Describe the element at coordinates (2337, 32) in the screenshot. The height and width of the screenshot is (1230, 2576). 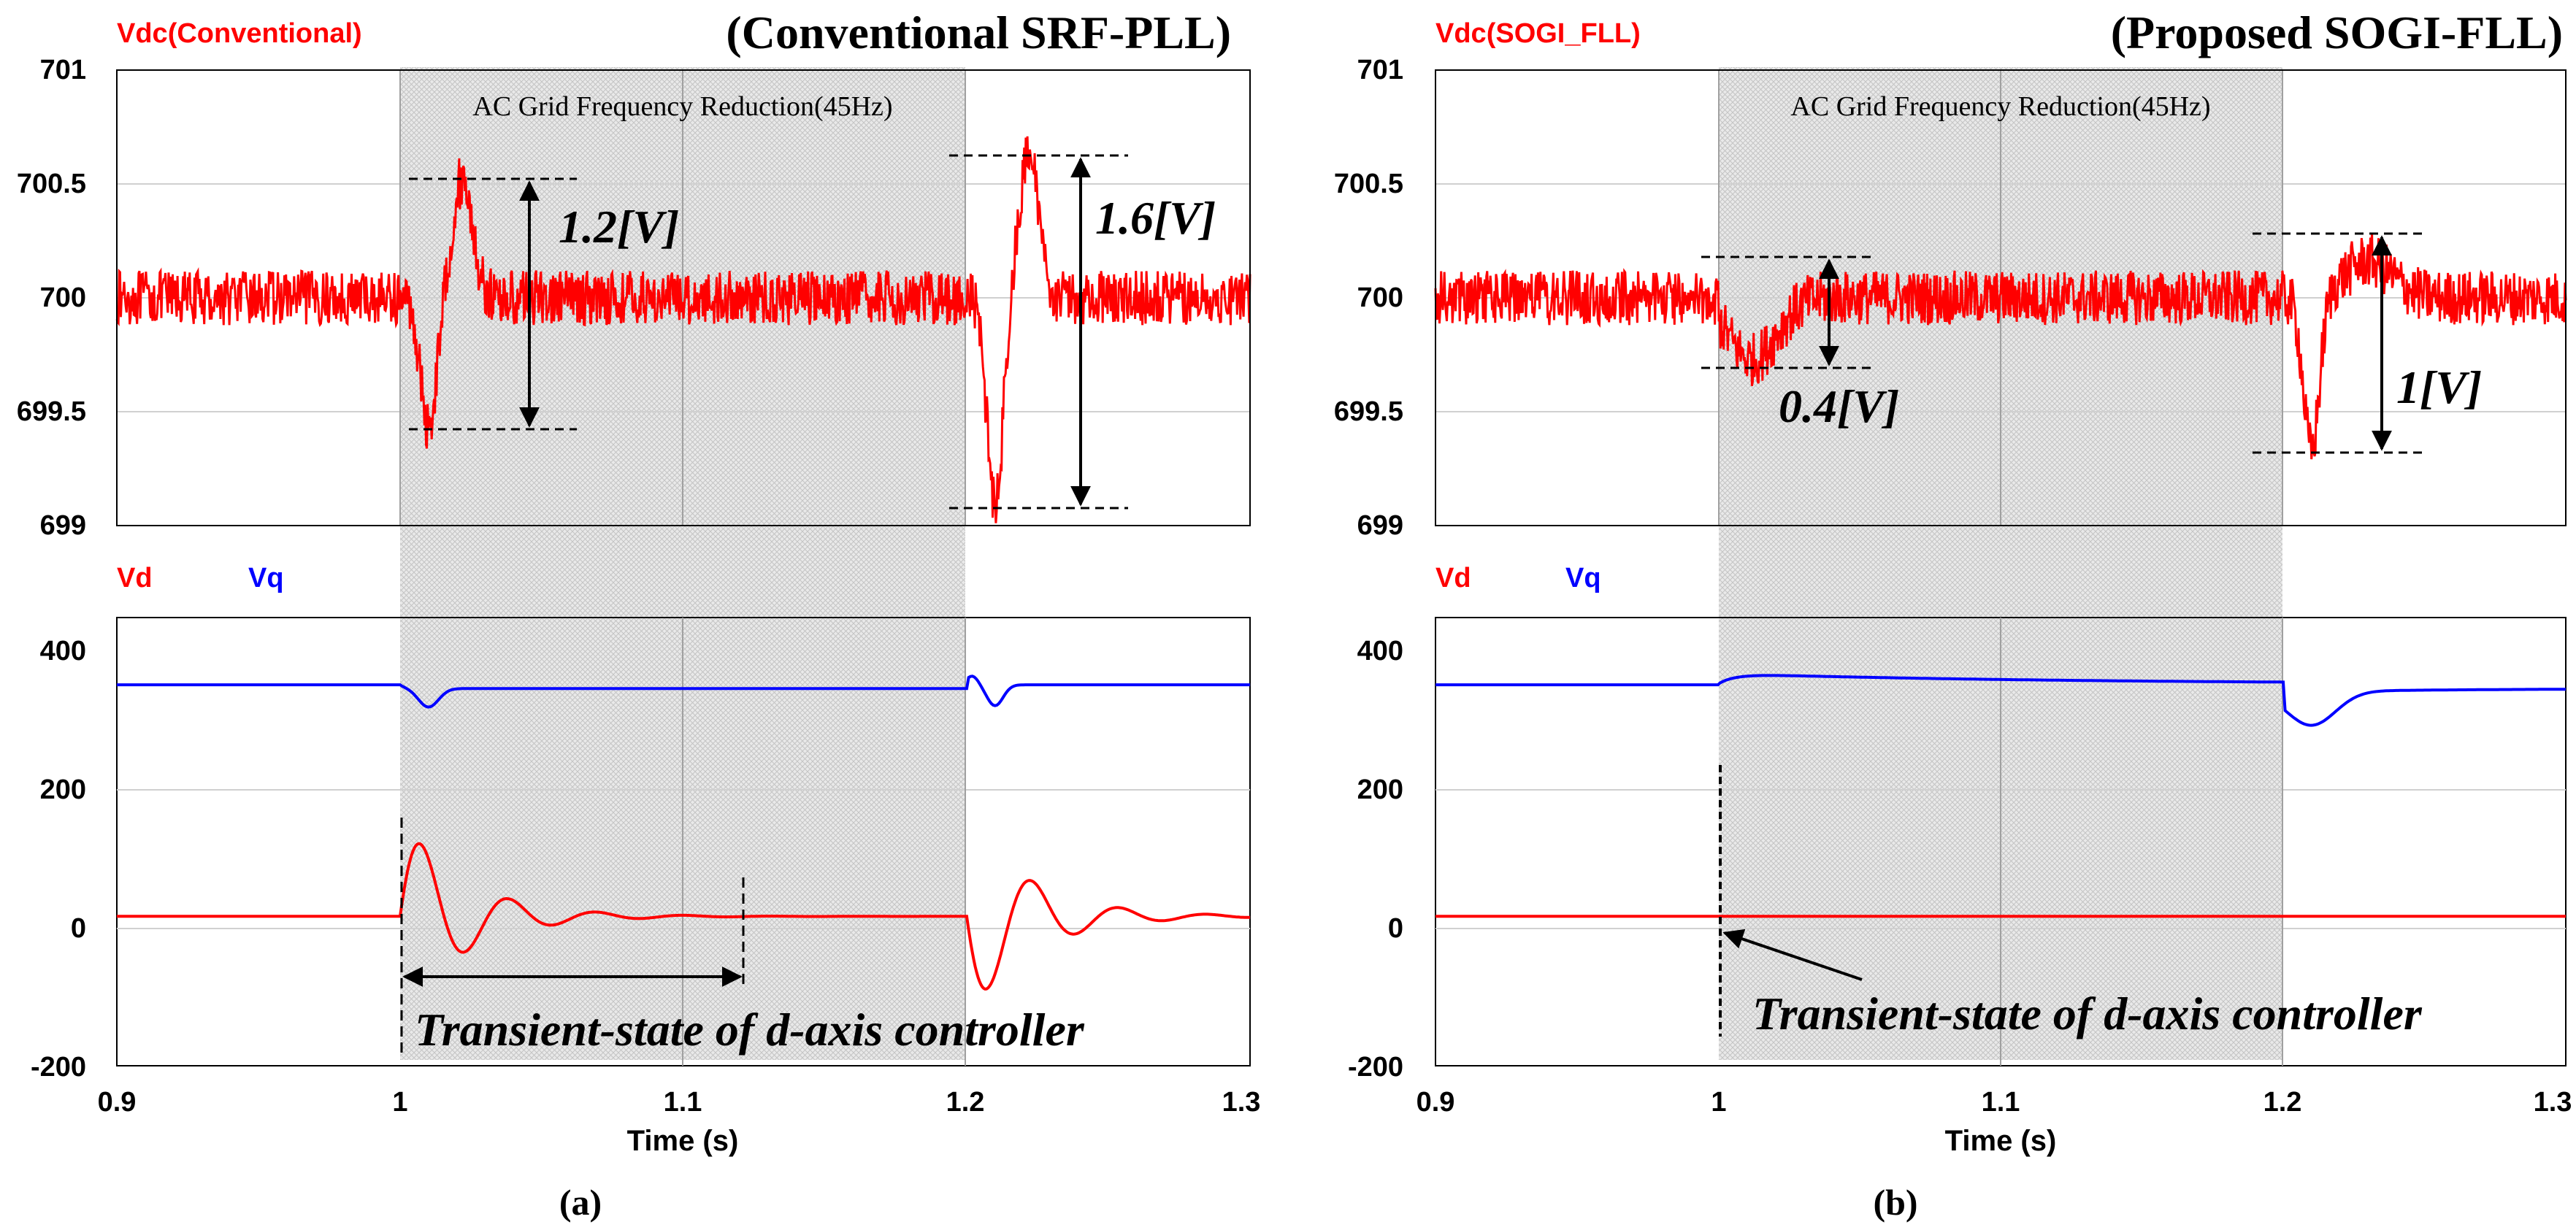
I see `chart-title: (Proposed SOGI-FLL)` at that location.